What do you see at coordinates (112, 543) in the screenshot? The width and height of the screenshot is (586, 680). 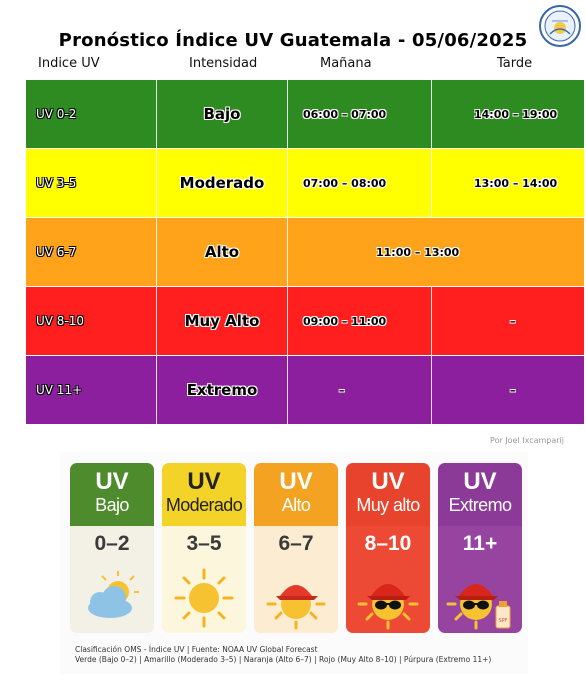 I see `card-range: 0–2` at bounding box center [112, 543].